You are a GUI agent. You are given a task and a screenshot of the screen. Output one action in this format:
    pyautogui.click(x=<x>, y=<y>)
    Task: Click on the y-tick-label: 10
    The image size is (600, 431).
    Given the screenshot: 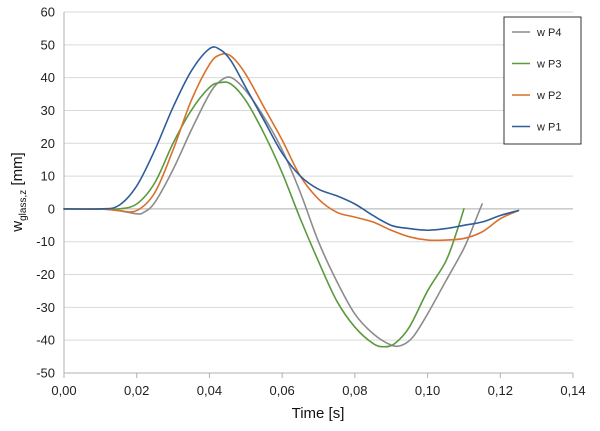 What is the action you would take?
    pyautogui.click(x=48, y=176)
    